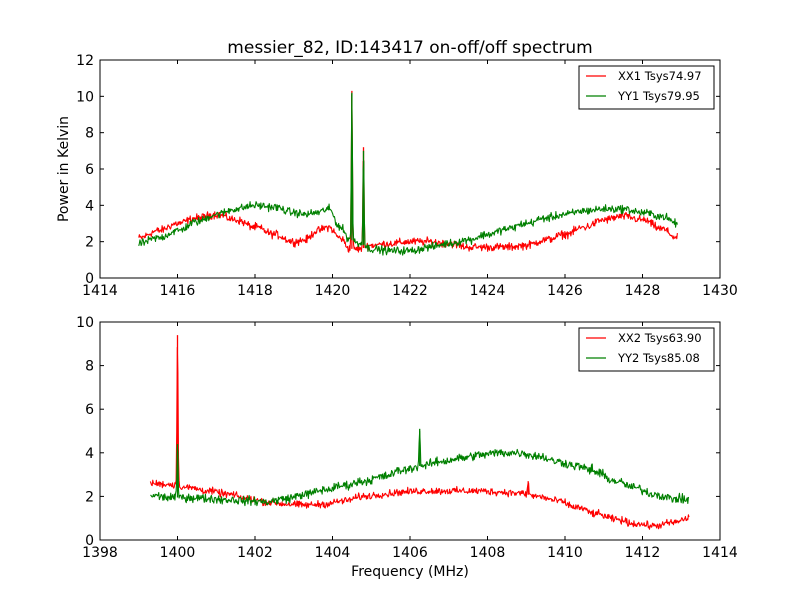 This screenshot has height=600, width=800. What do you see at coordinates (255, 291) in the screenshot?
I see `x-tick-label: 1418` at bounding box center [255, 291].